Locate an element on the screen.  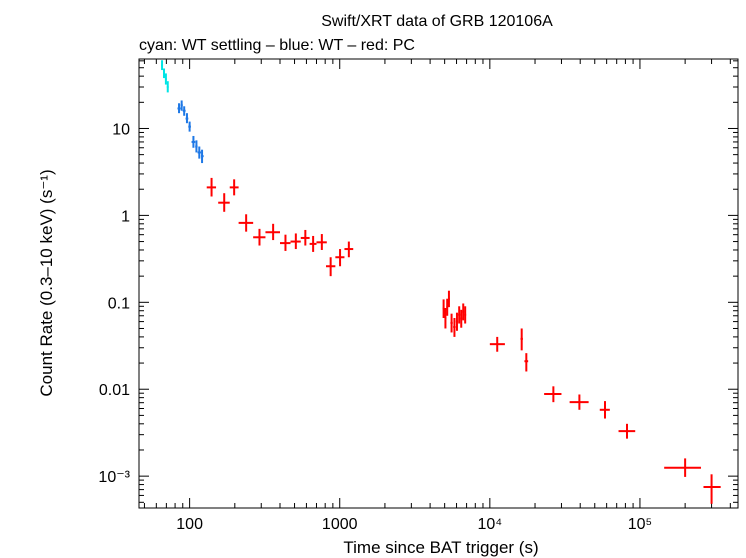
chart-subtitle: cyan: WT settling – blue: WT – red: PC is located at coordinates (277, 45).